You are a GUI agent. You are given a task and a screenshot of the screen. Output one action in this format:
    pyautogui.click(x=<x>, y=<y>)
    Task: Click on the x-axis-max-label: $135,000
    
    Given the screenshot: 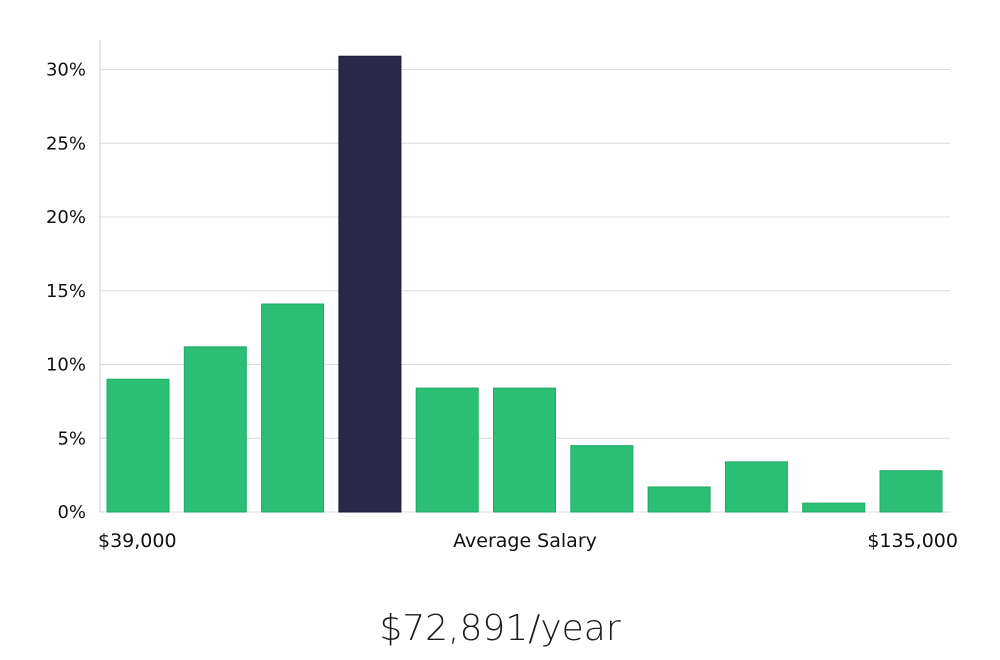 What is the action you would take?
    pyautogui.click(x=912, y=541)
    